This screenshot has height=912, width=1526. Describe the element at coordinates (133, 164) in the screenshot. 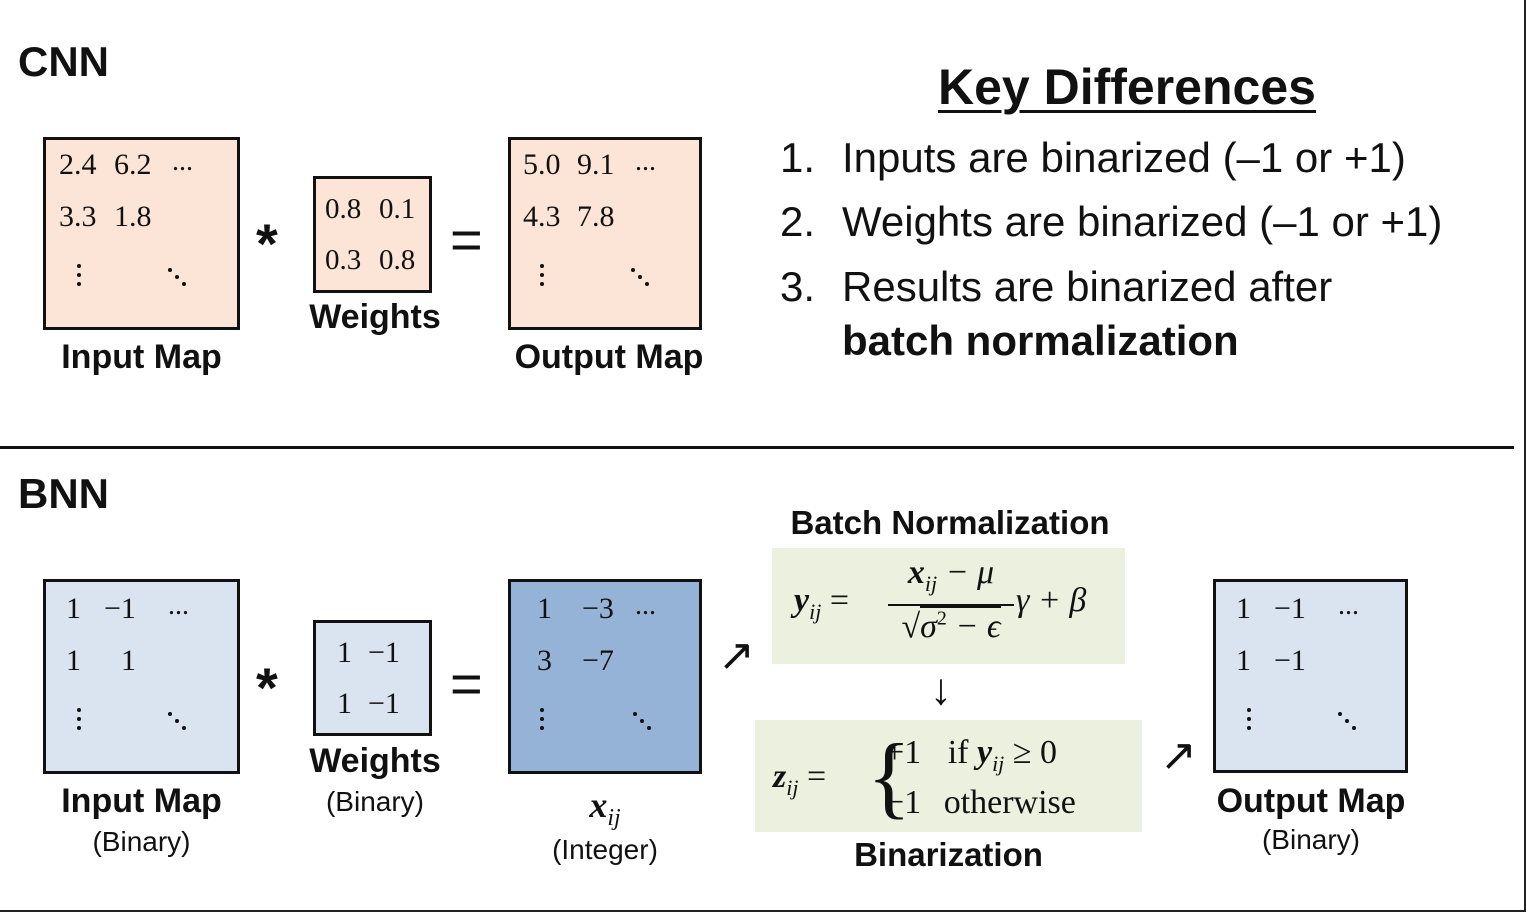

I see `cnn-input-cell: 6.2` at that location.